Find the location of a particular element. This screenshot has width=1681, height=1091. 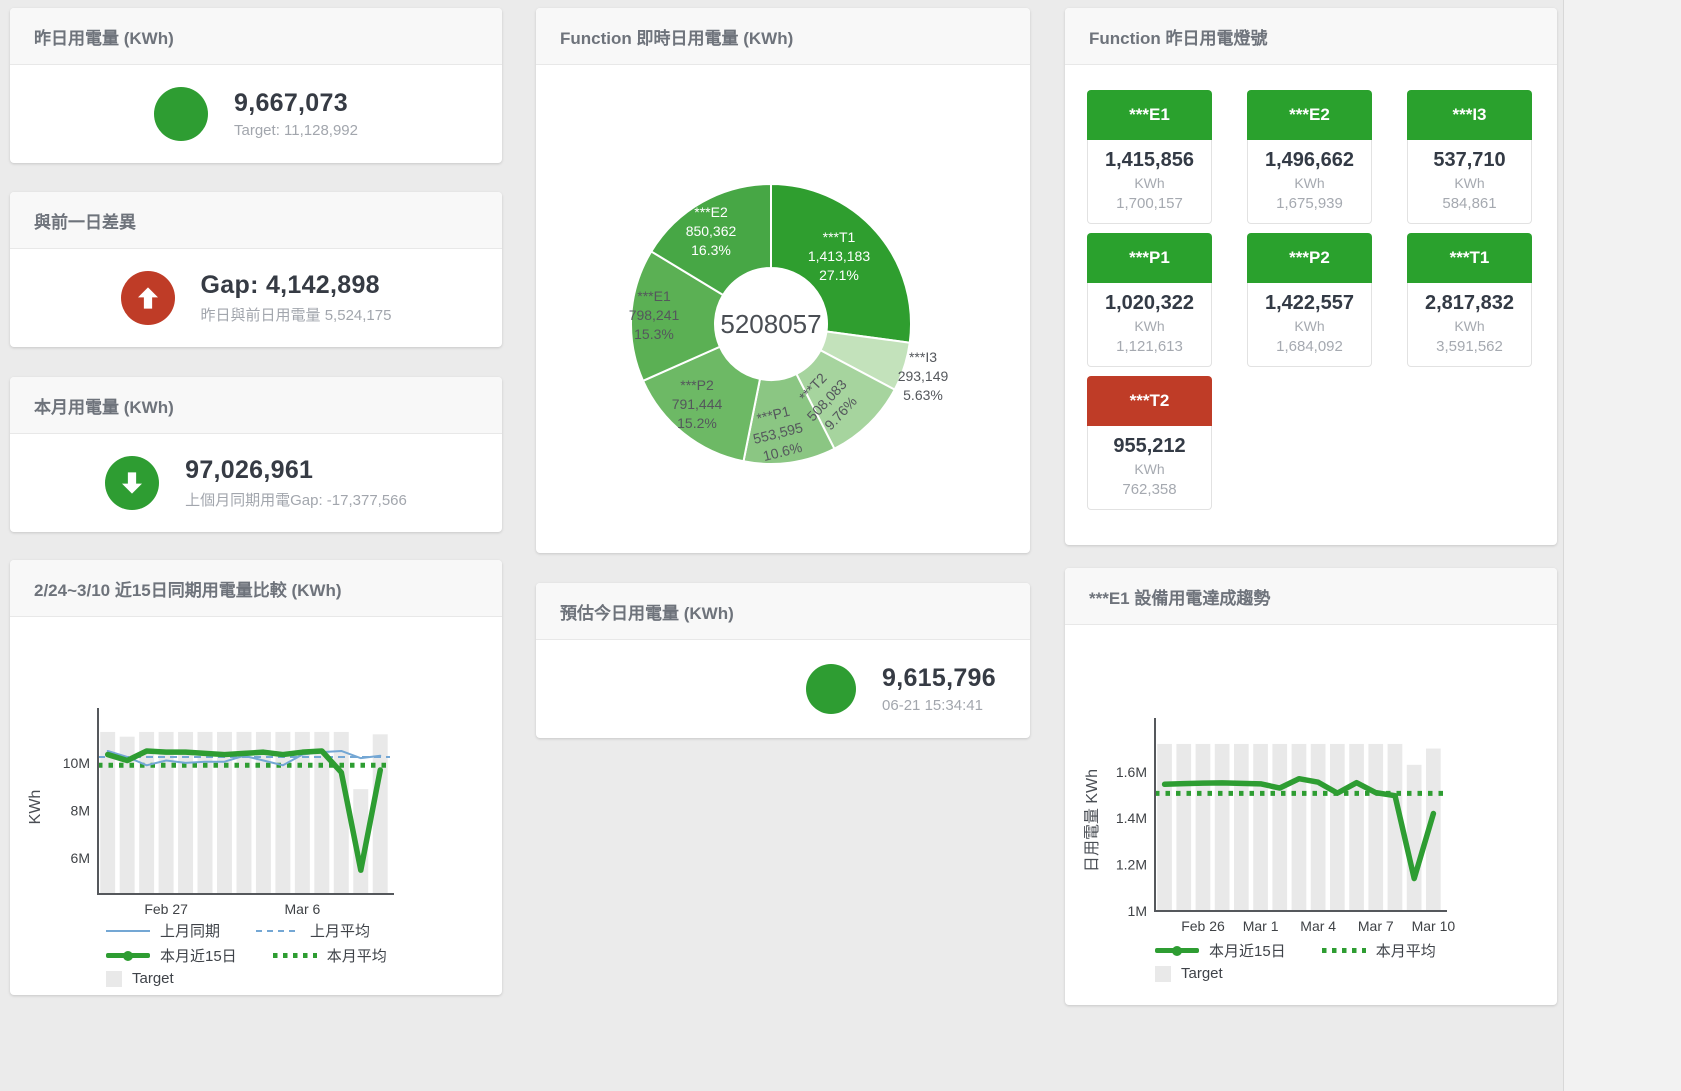

tile-value: 1,020,322 is located at coordinates (1149, 303).